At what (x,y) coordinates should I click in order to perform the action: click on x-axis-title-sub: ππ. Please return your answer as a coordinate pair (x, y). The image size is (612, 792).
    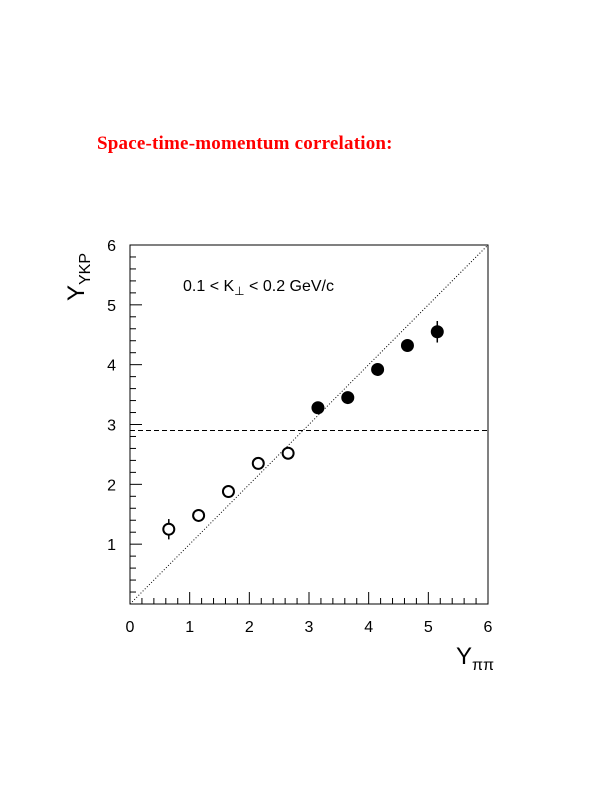
    Looking at the image, I should click on (483, 665).